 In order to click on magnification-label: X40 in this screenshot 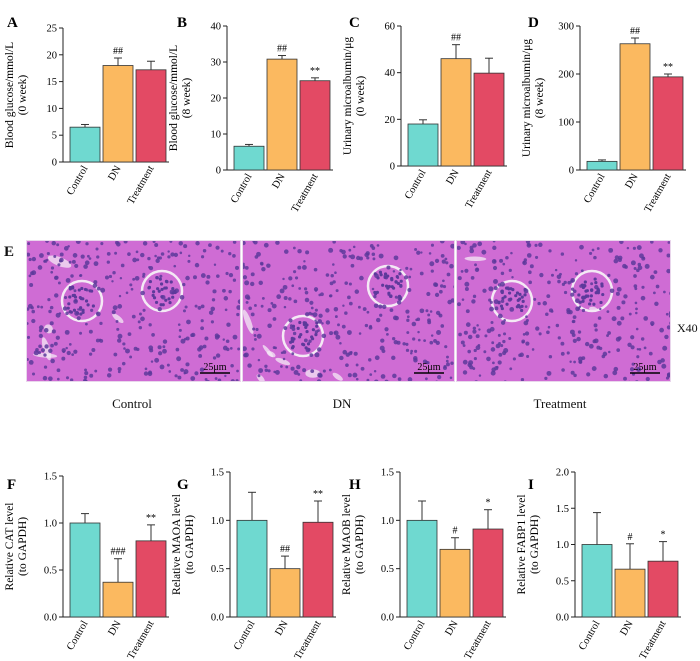, I will do `click(687, 328)`.